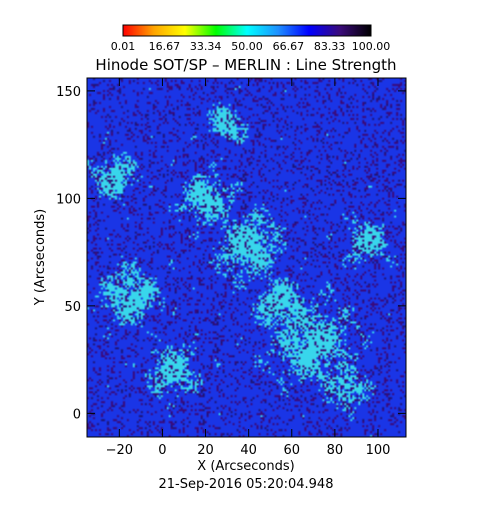 The width and height of the screenshot is (493, 512). Describe the element at coordinates (123, 46) in the screenshot. I see `colorbar-tick-label: 0.01` at that location.